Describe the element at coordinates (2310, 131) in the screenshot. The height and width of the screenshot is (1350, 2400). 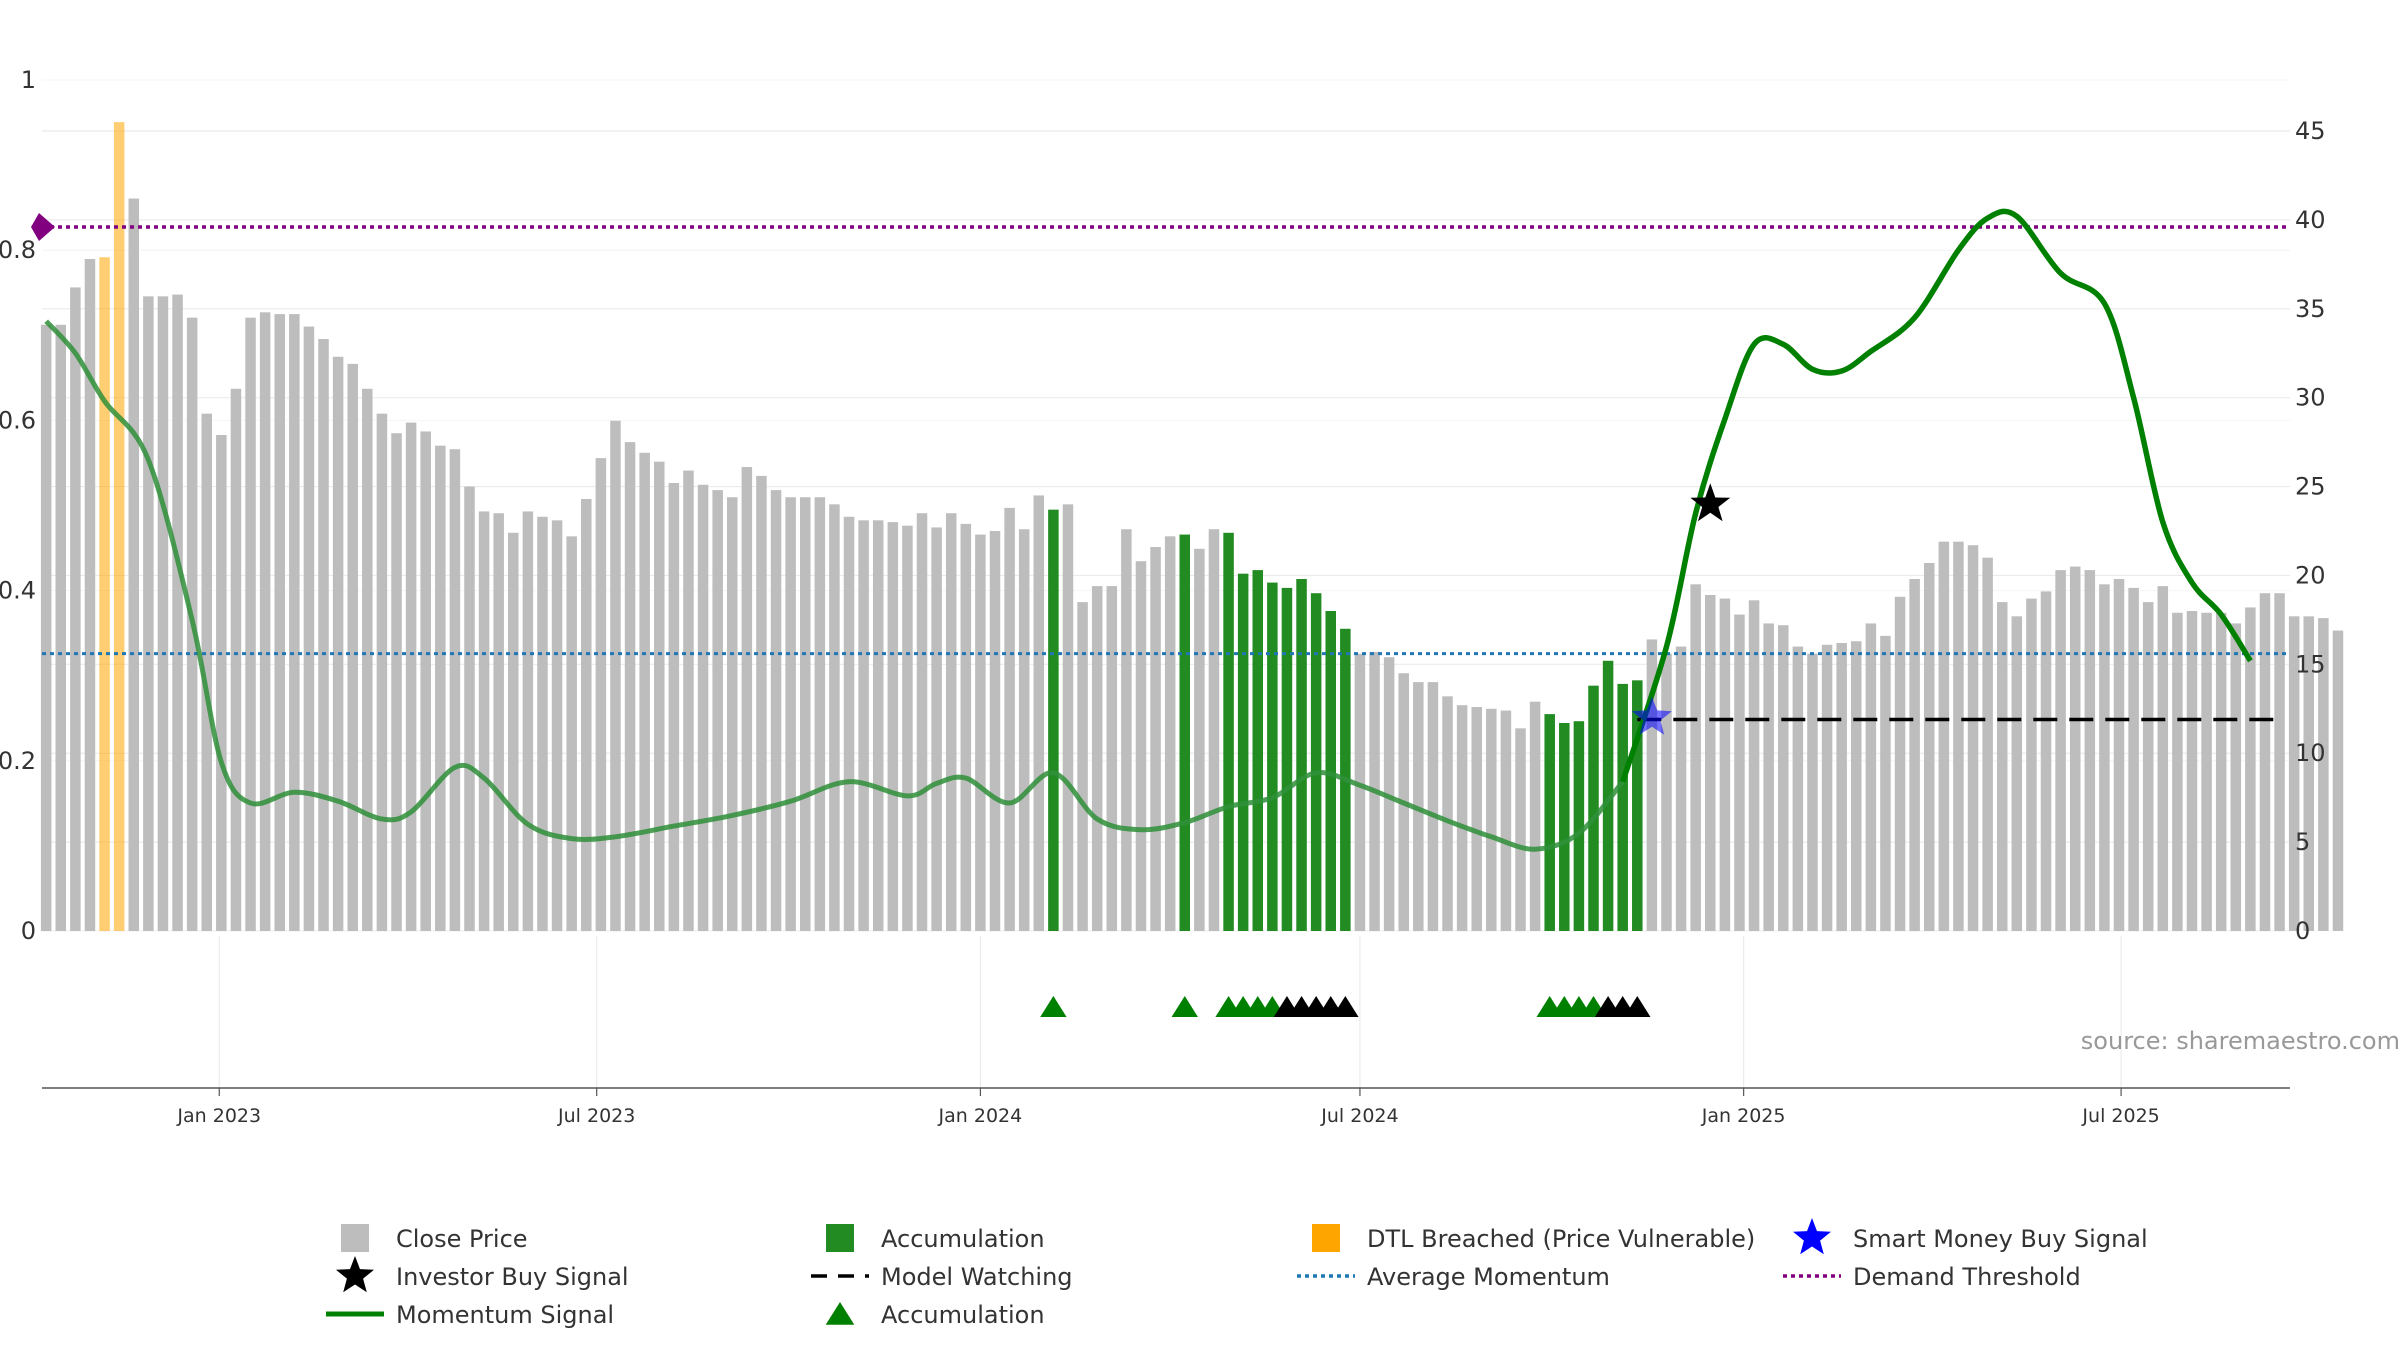
I see `right-tick-label: 45` at that location.